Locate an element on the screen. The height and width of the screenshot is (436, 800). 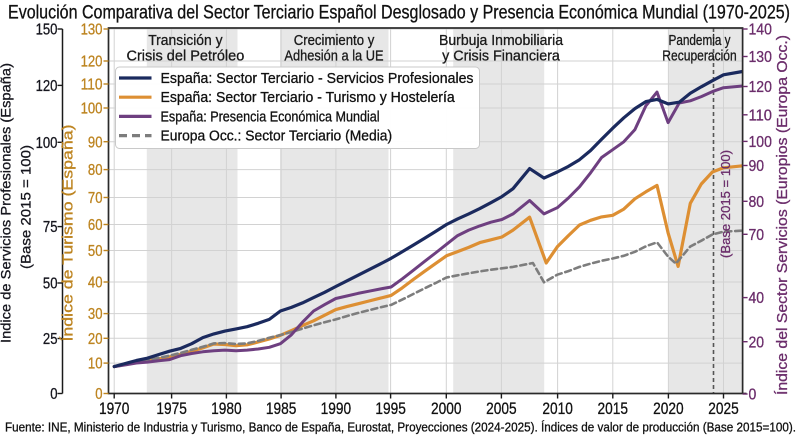
svg-text: 2005 is located at coordinates (501, 408).